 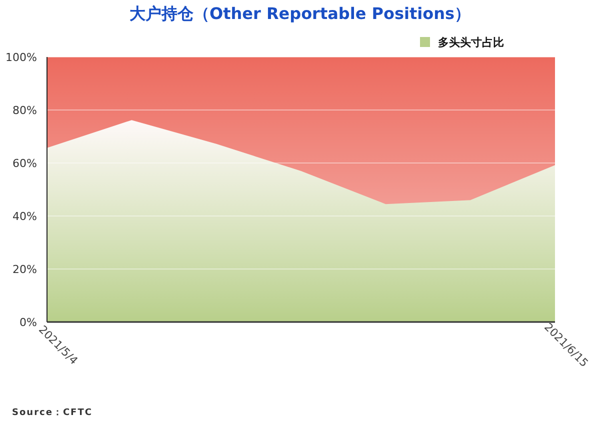 I want to click on y-tick-label: 0%, so click(x=28, y=322).